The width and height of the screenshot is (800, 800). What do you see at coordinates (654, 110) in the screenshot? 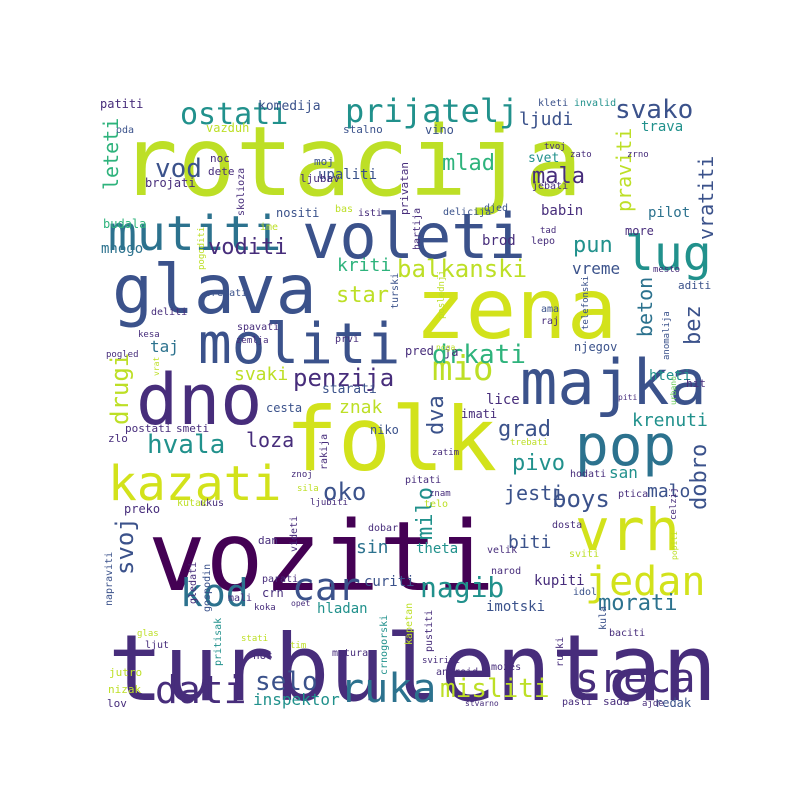
I see `cloud-word: svako` at bounding box center [654, 110].